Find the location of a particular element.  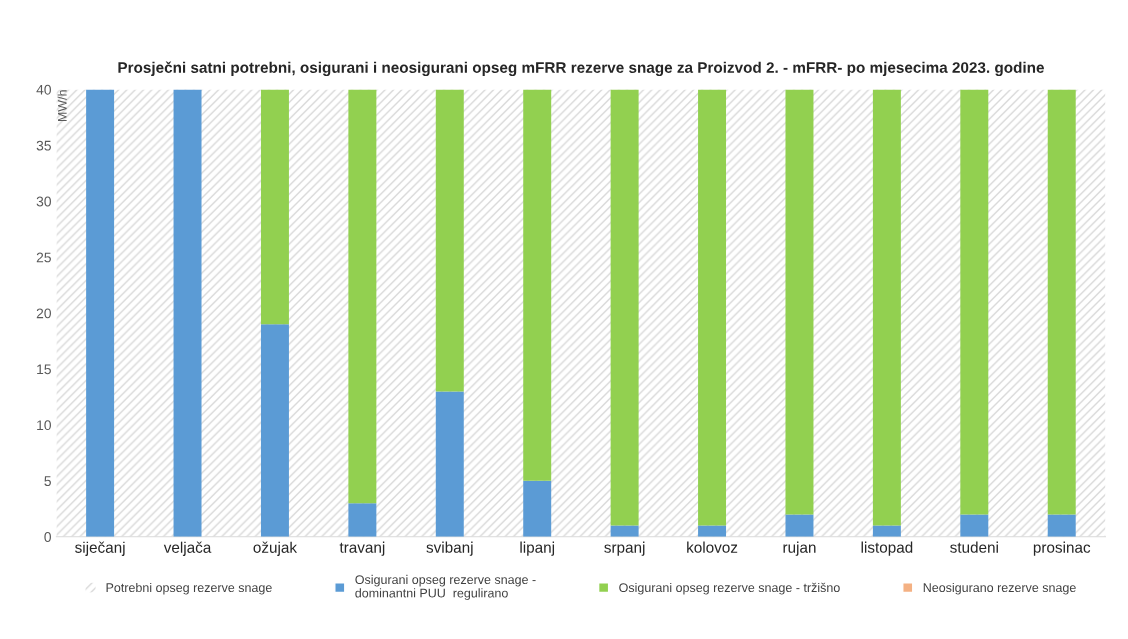

legend-label: Osigurani opseg rezerve snage - dominantni PUU regulirano is located at coordinates (445, 587).